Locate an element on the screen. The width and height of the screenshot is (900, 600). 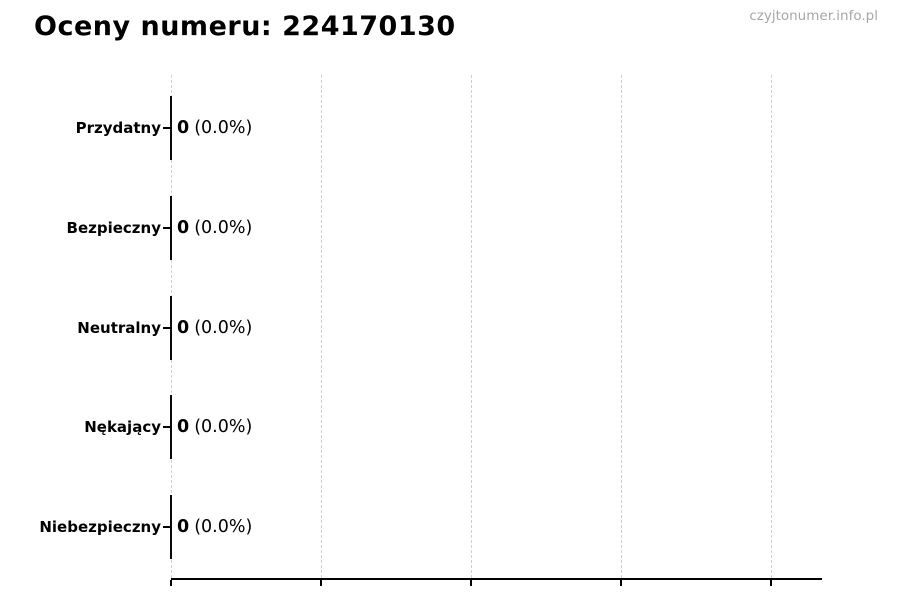
category-label: Neutralny is located at coordinates (119, 328).